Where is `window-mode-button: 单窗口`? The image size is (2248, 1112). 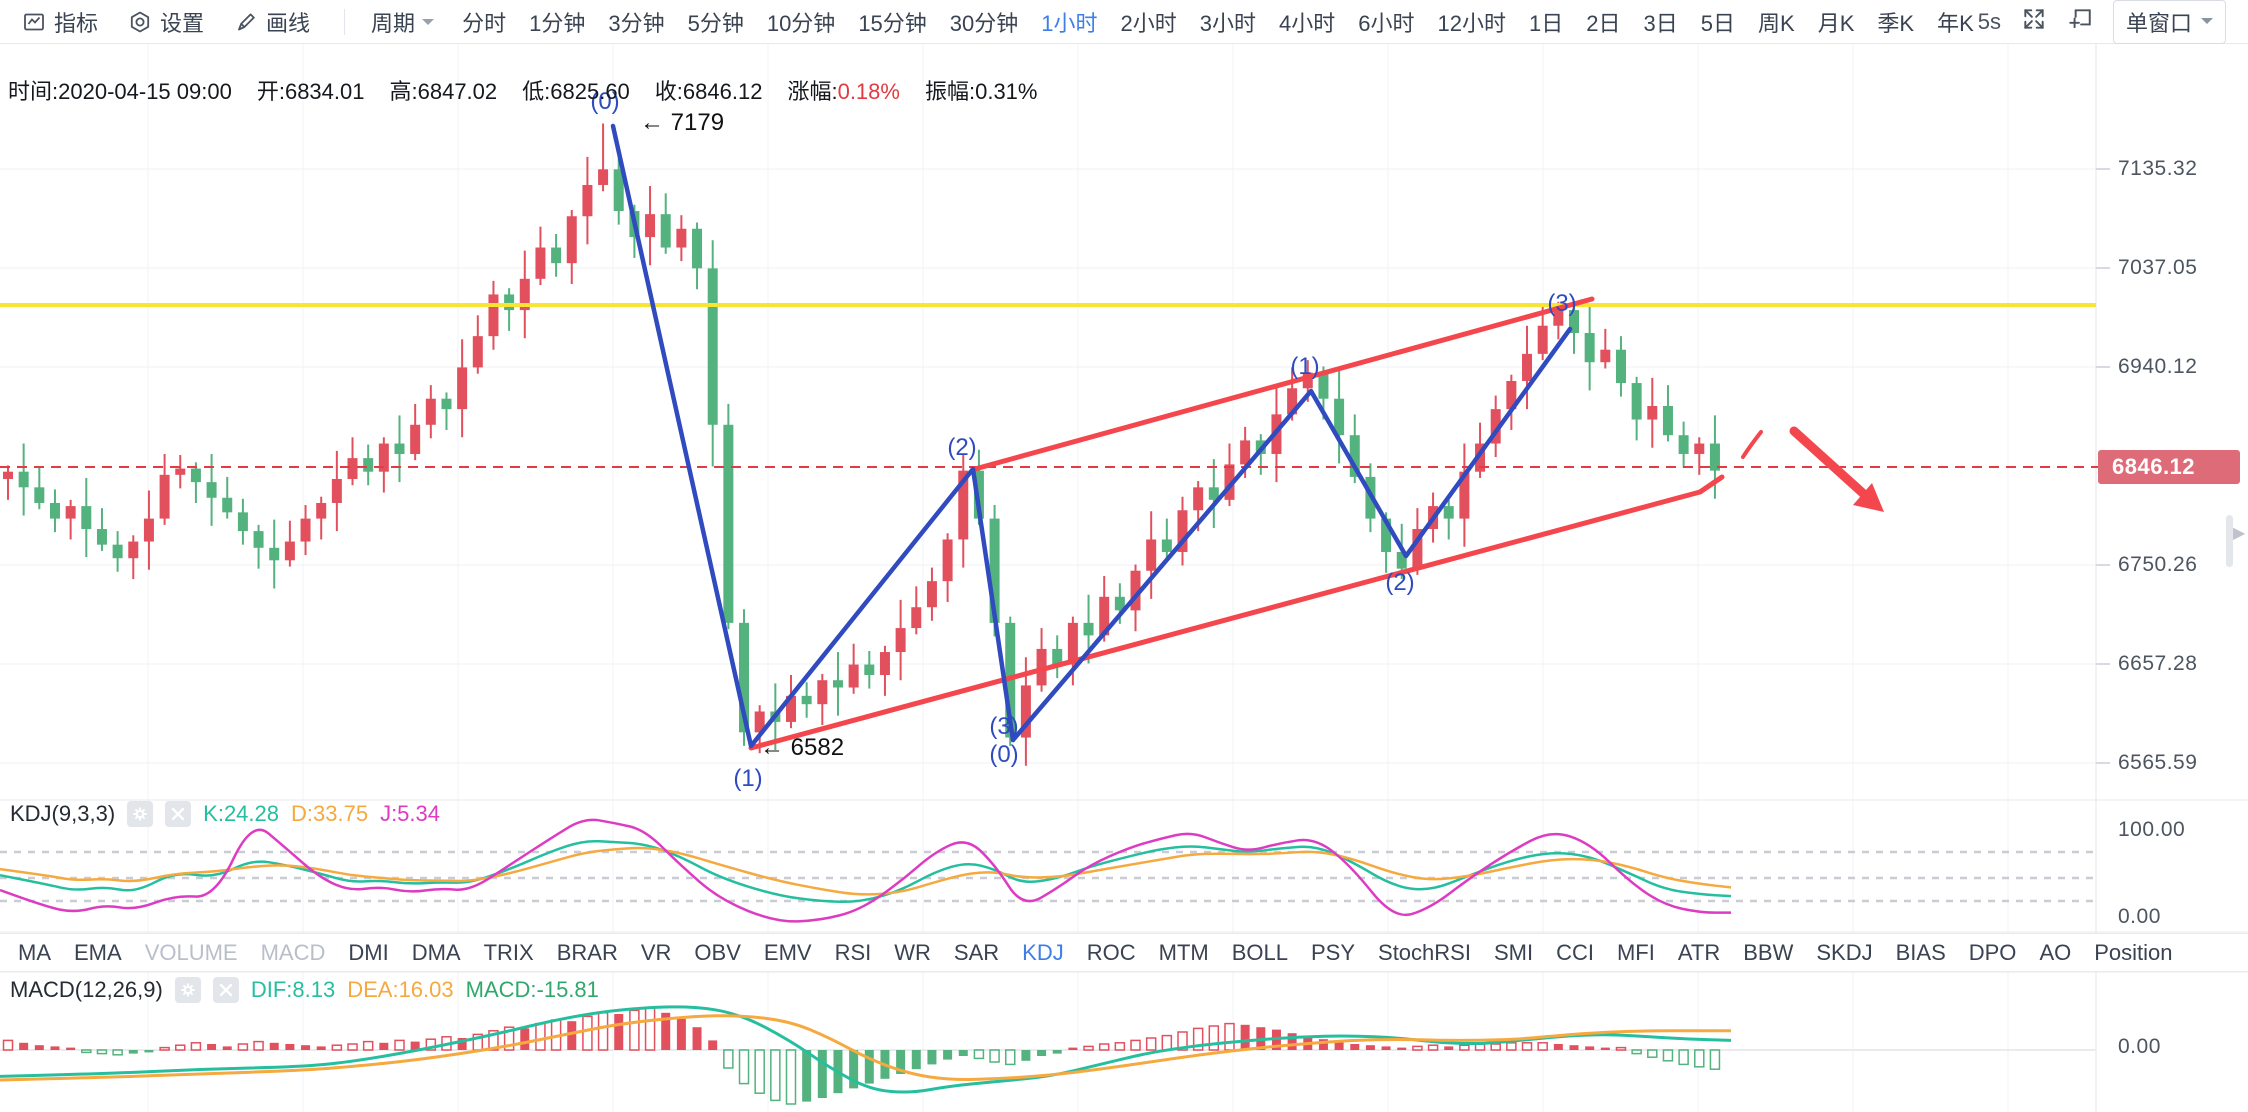
window-mode-button: 单窗口 is located at coordinates (2169, 22).